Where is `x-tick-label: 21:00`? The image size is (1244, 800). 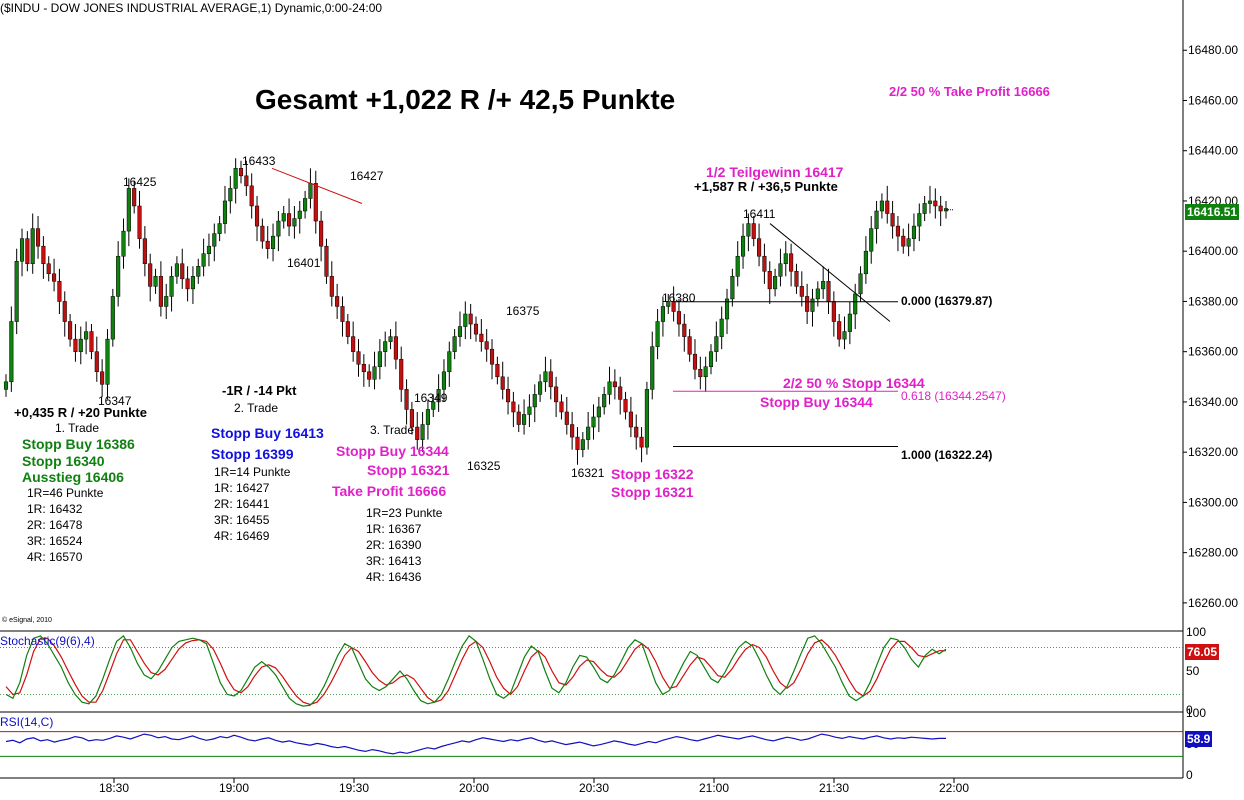 x-tick-label: 21:00 is located at coordinates (714, 788).